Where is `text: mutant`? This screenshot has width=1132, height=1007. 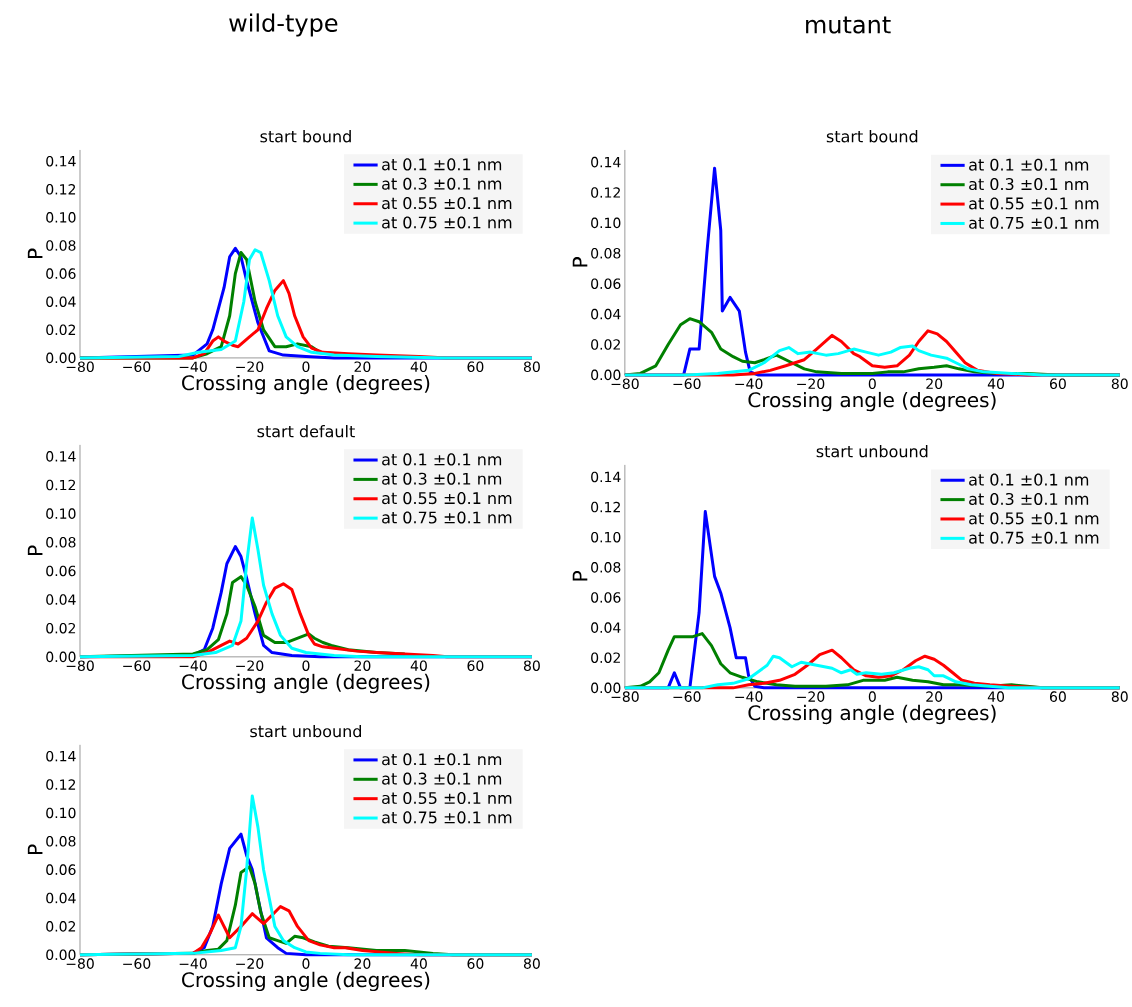 text: mutant is located at coordinates (848, 25).